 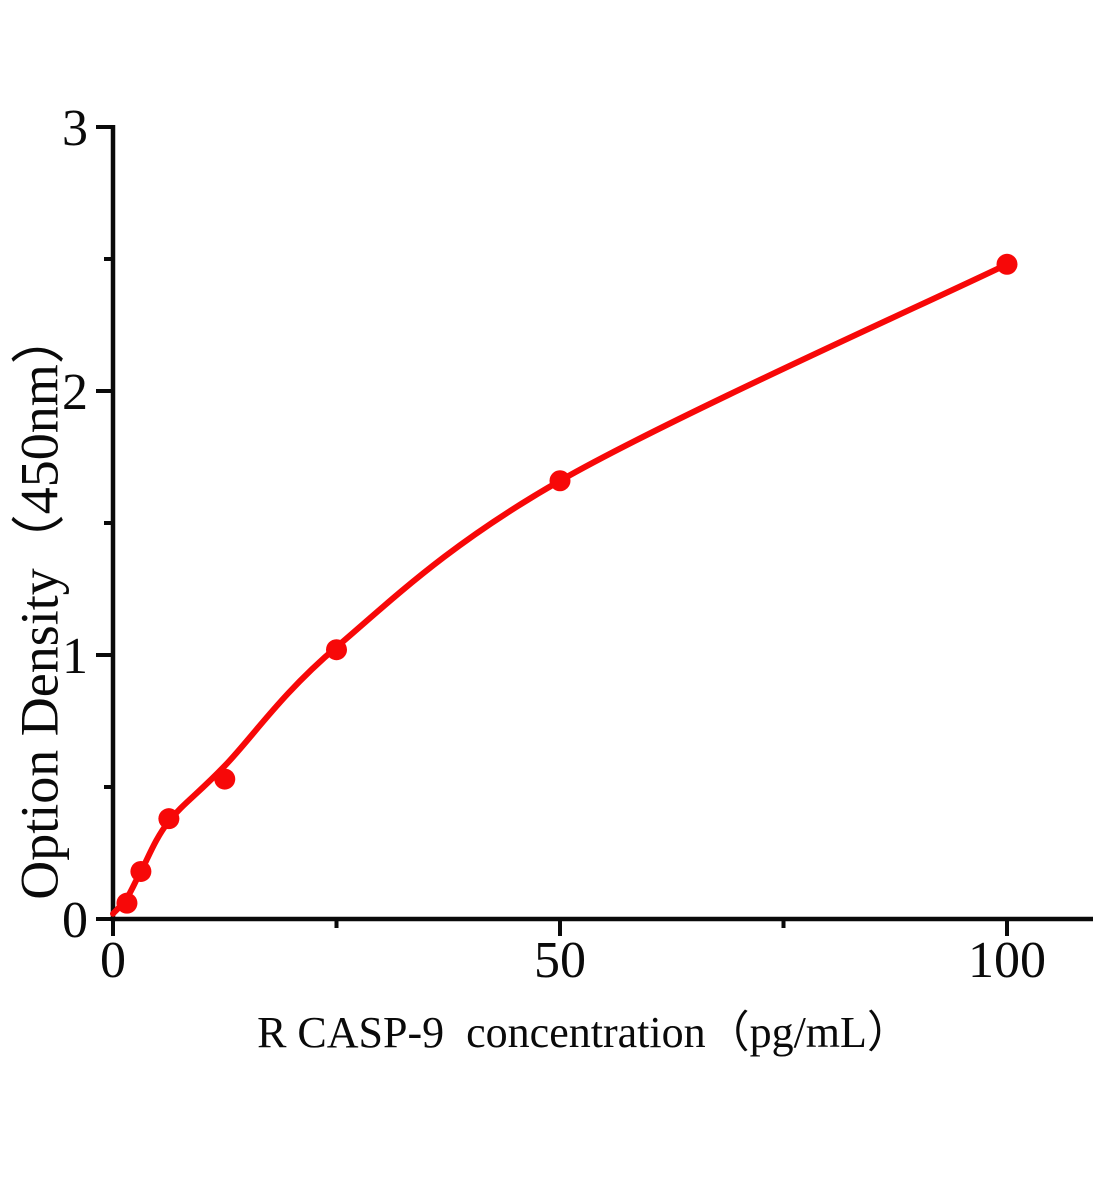 What do you see at coordinates (75, 920) in the screenshot?
I see `y-tick-label: 0` at bounding box center [75, 920].